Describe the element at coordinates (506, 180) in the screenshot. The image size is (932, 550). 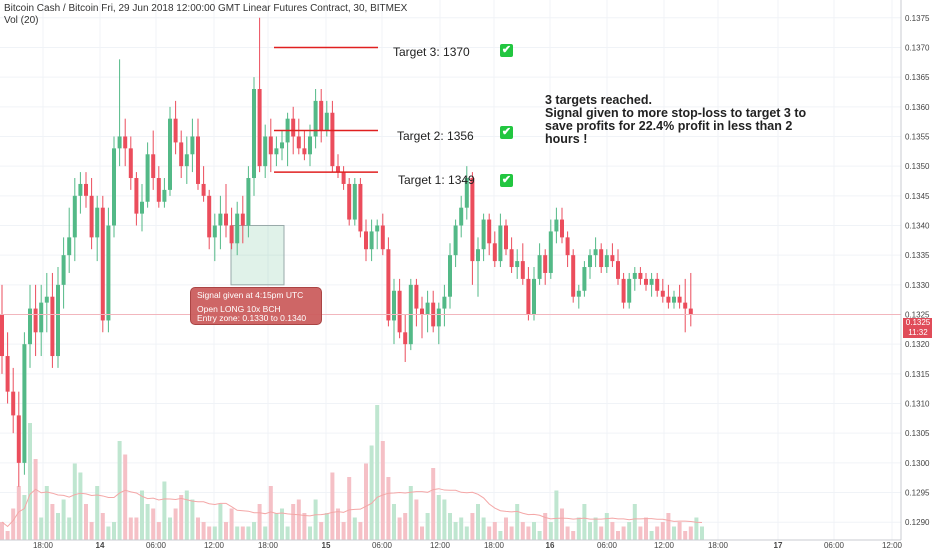
I see `check-icon: ✔` at that location.